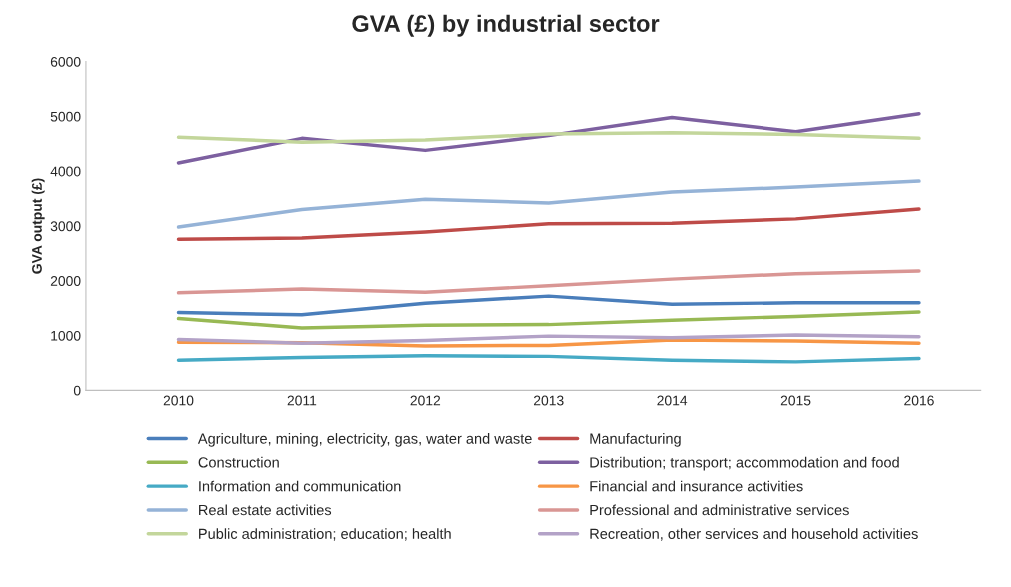  What do you see at coordinates (919, 400) in the screenshot?
I see `x-tick-label: 2016` at bounding box center [919, 400].